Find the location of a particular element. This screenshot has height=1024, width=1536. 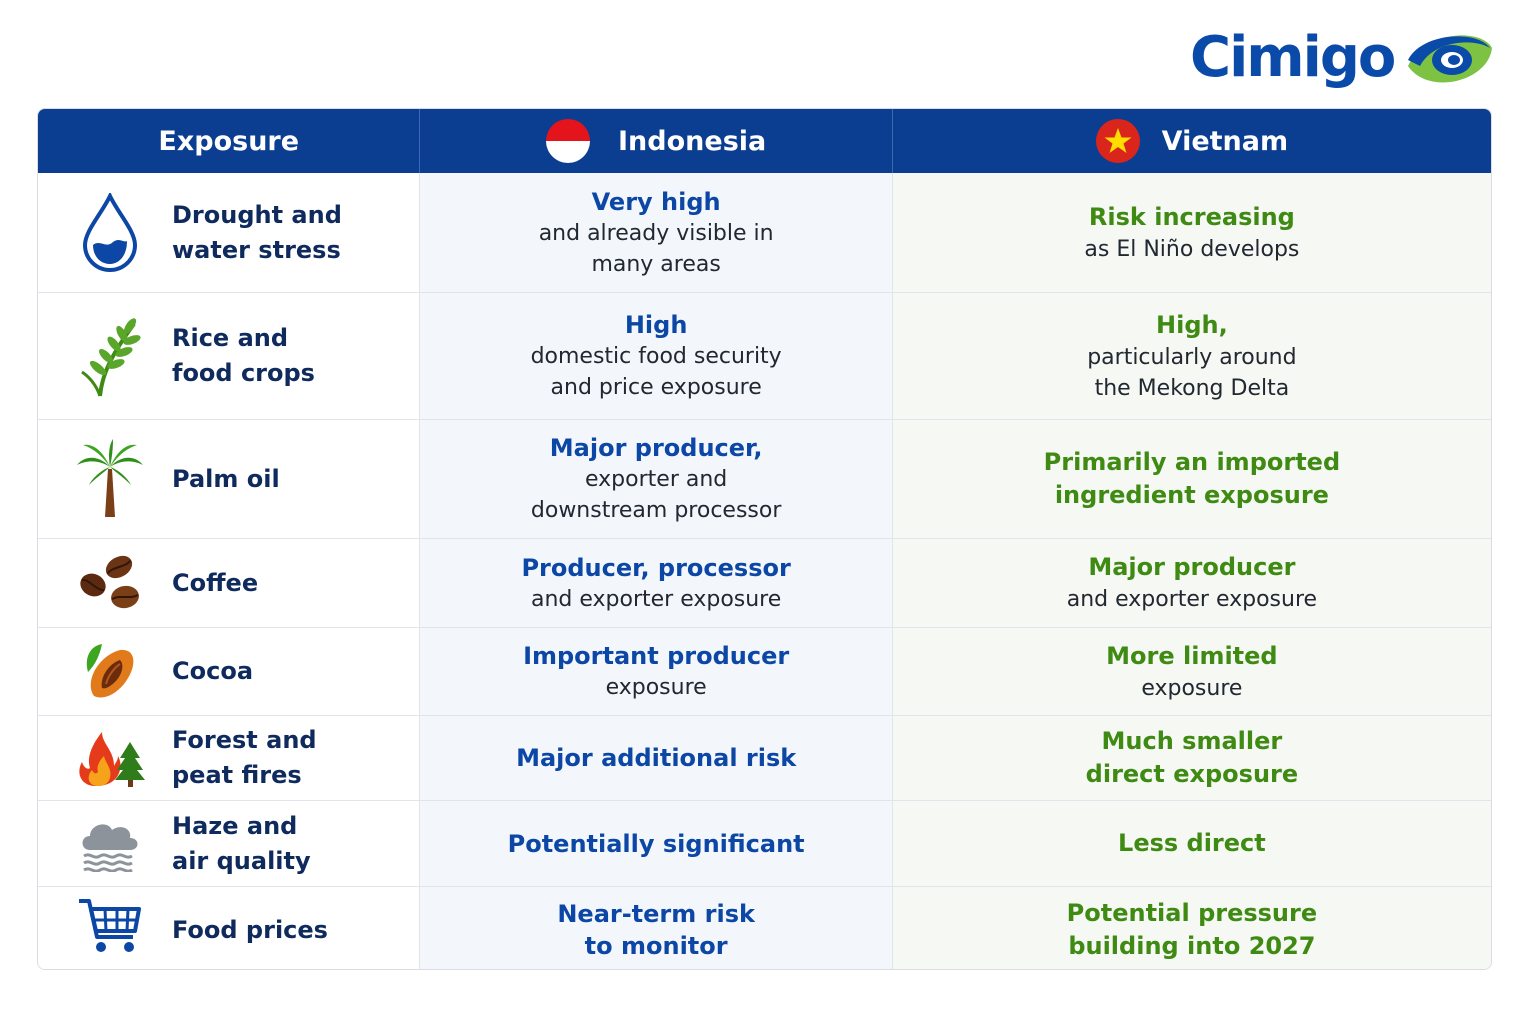

vietnam-cell: More limited exposure is located at coordinates (1191, 671).